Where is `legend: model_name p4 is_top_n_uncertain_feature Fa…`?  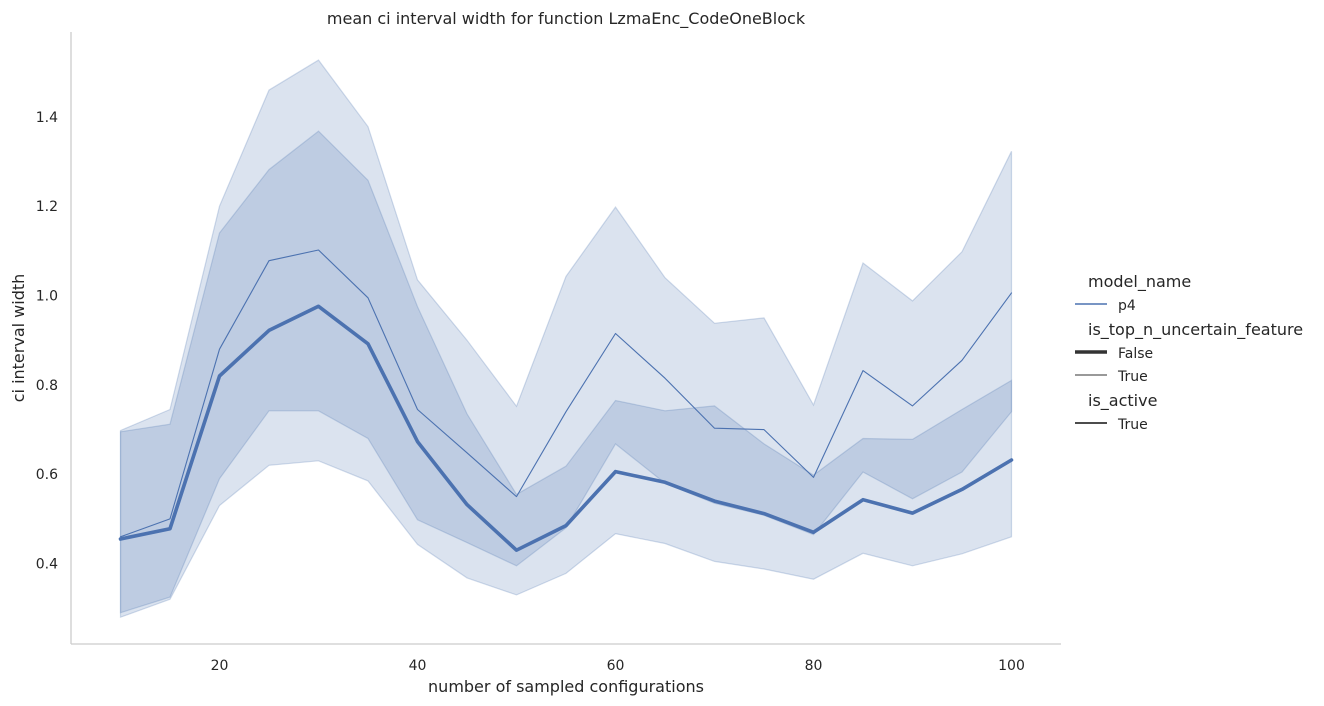 legend: model_name p4 is_top_n_uncertain_feature Fa… is located at coordinates (1189, 352).